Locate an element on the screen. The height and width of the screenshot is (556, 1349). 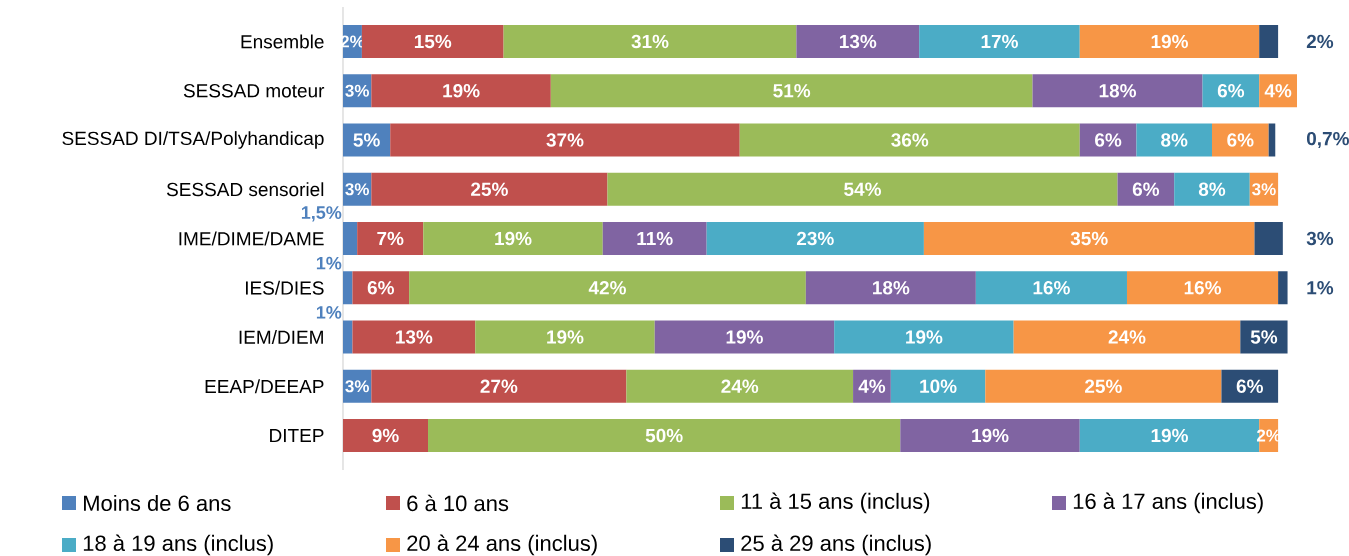
y-tick-label: SESSAD sensoriel is located at coordinates (245, 189).